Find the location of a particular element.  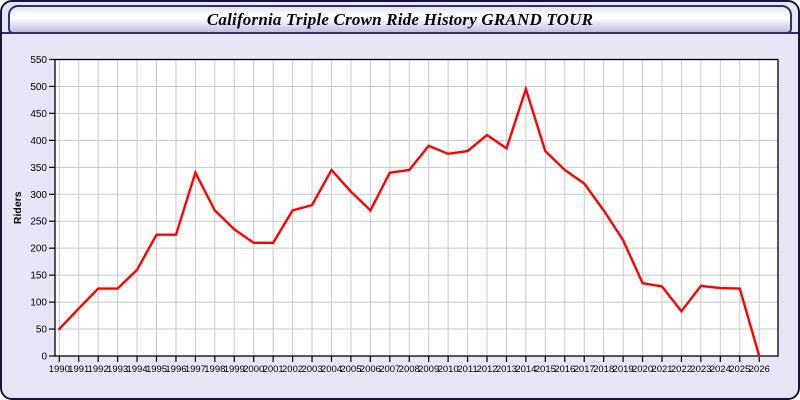

x-tick-label: 1996 is located at coordinates (175, 369).